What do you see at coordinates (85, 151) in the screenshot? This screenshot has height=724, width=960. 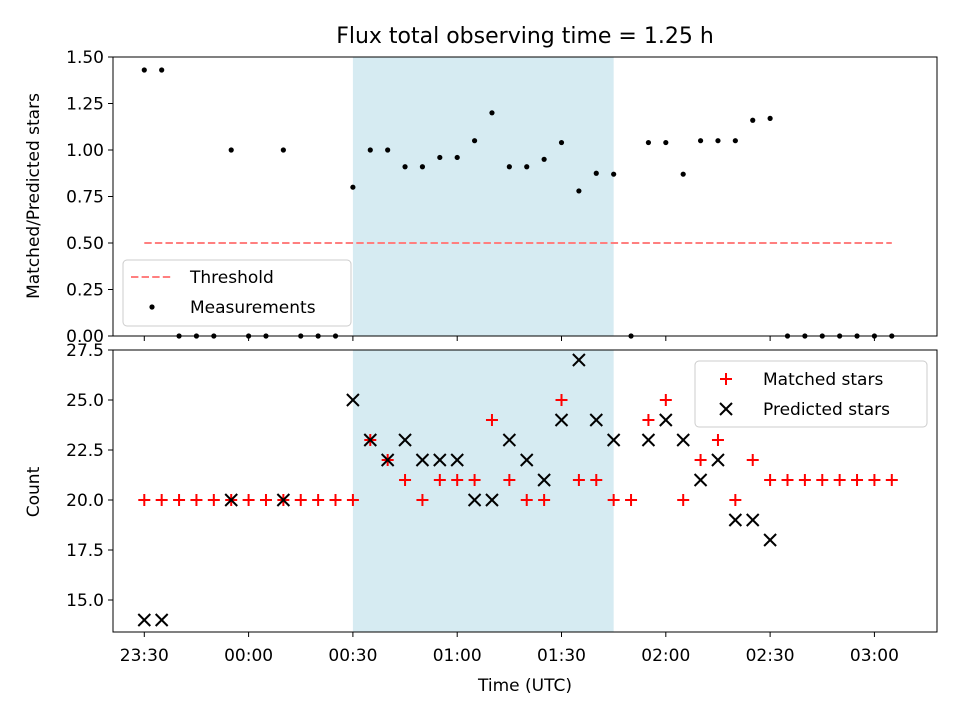 I see `ratio-y-tick-label: 1.00` at bounding box center [85, 151].